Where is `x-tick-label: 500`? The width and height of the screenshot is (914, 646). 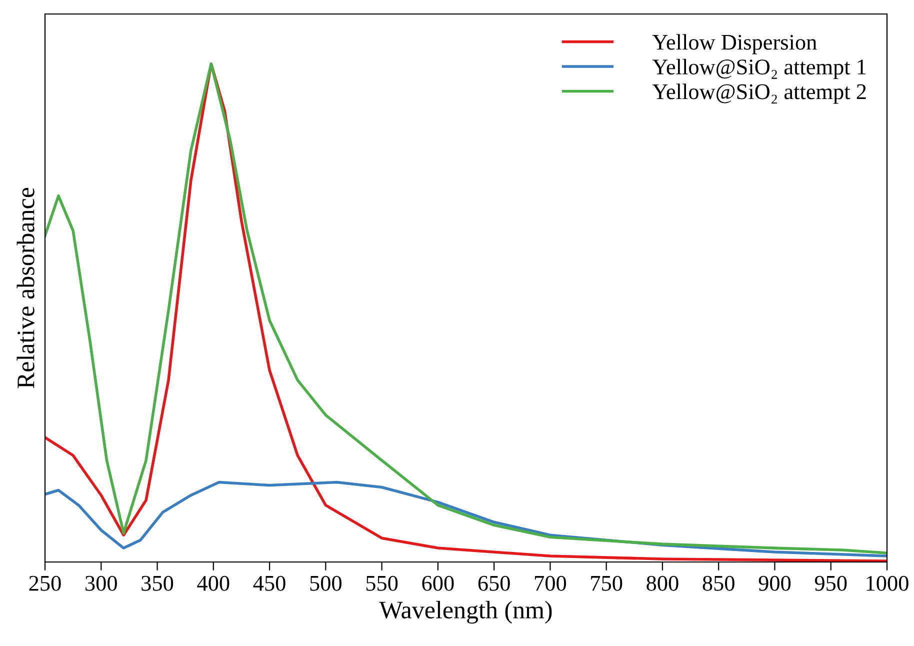 x-tick-label: 500 is located at coordinates (326, 583).